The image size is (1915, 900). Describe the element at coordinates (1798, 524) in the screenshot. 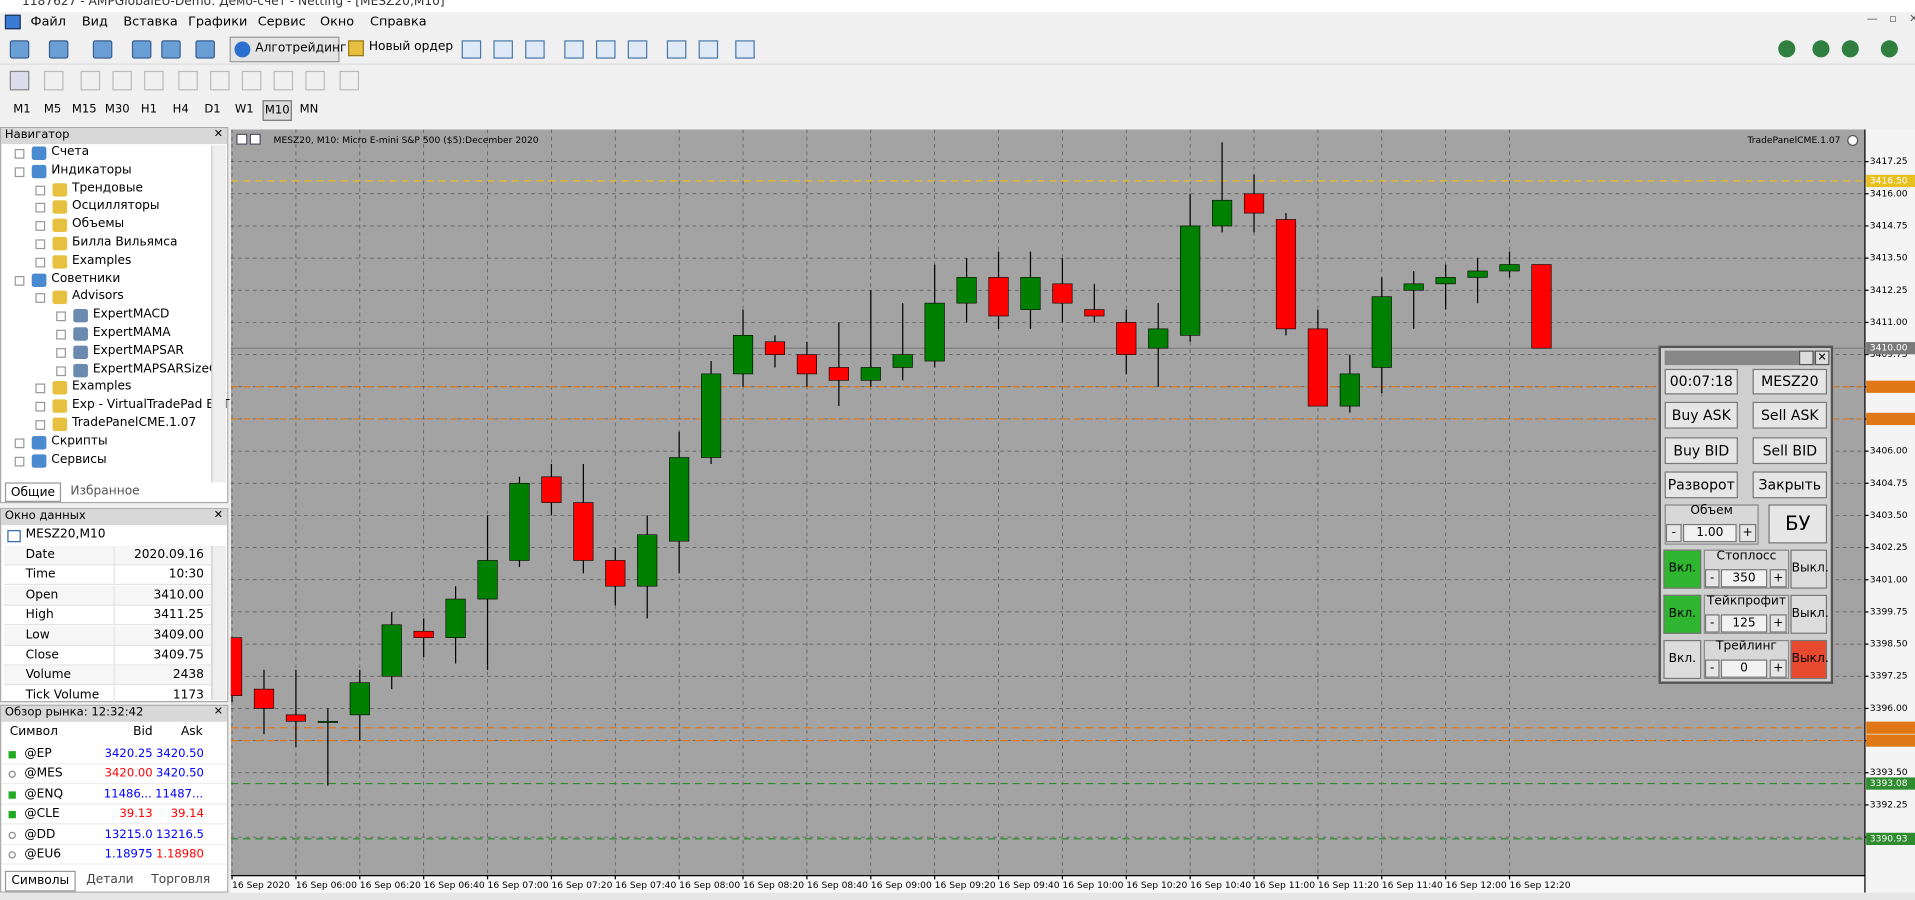

I see `be-button: БУ` at that location.